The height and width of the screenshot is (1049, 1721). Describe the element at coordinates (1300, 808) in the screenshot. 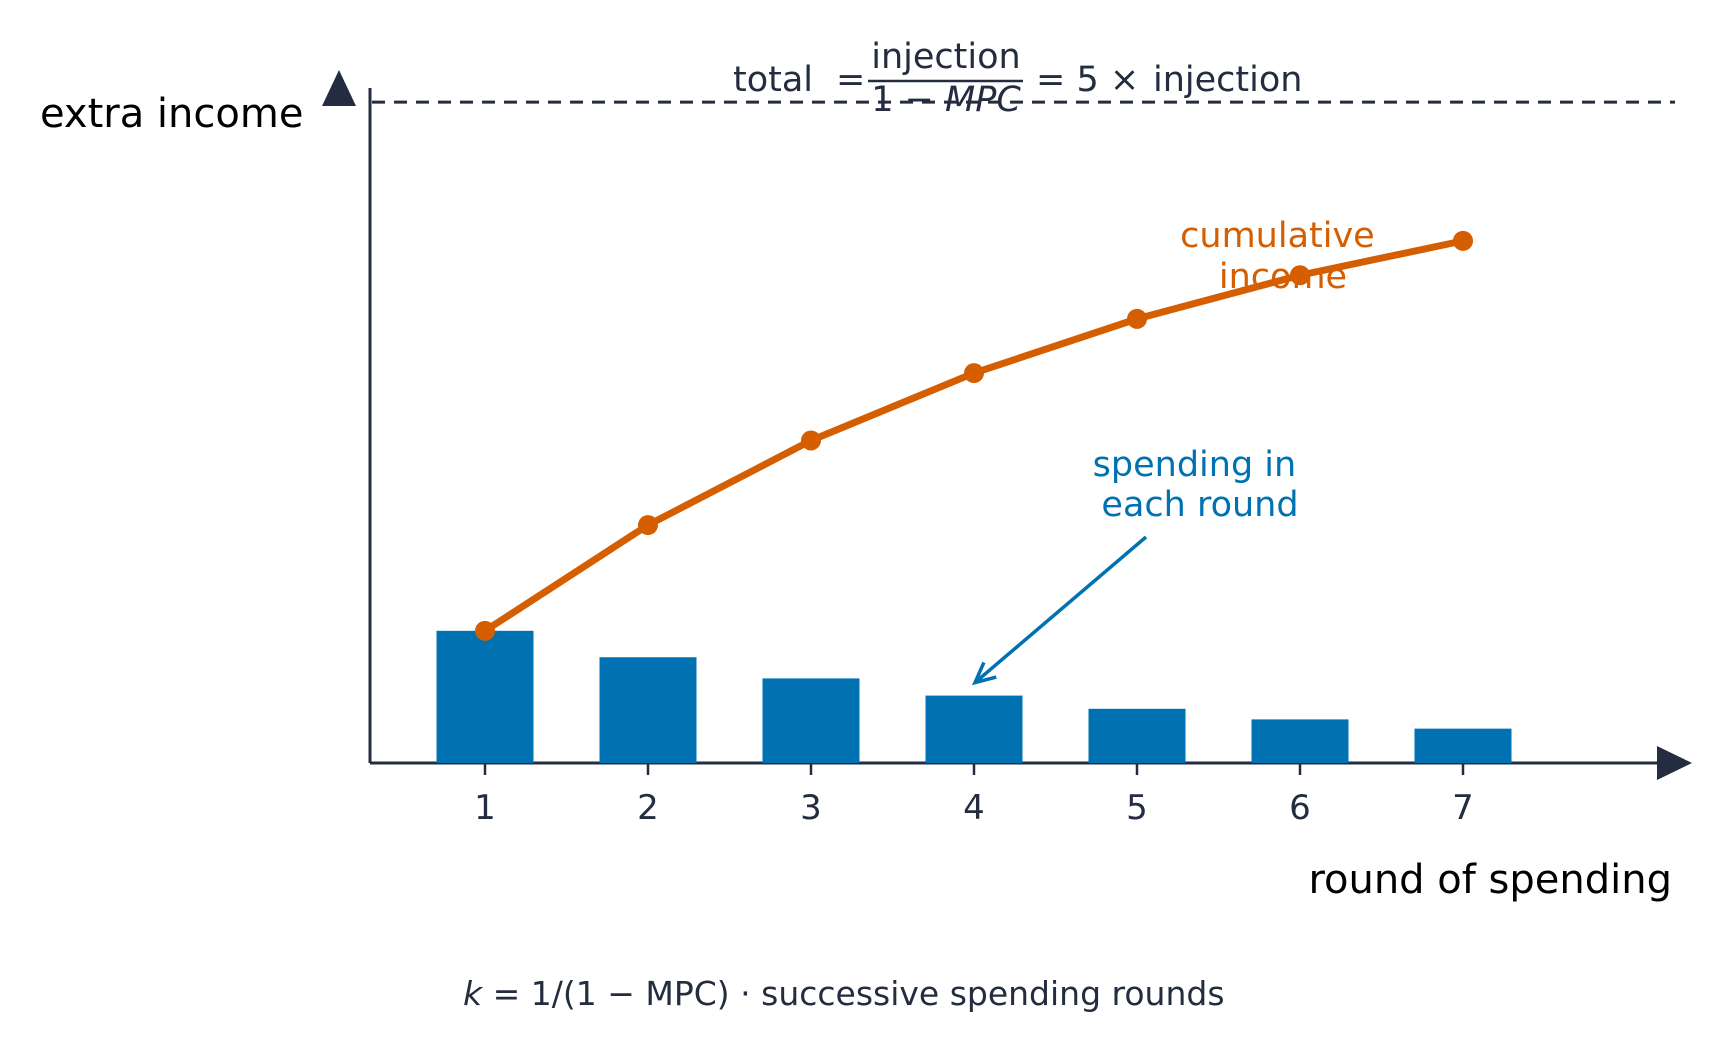

I see `x-tick-label-6: 6` at that location.